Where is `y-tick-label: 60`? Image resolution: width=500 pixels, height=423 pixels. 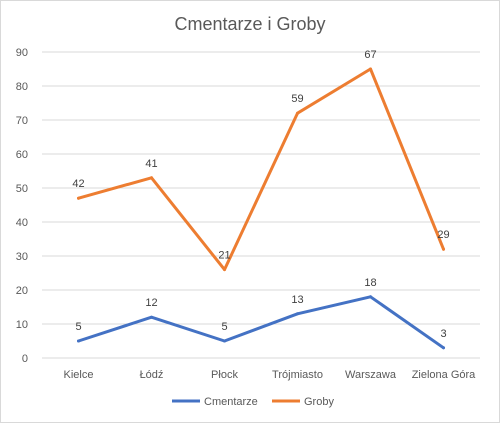
y-tick-label: 60 is located at coordinates (22, 155).